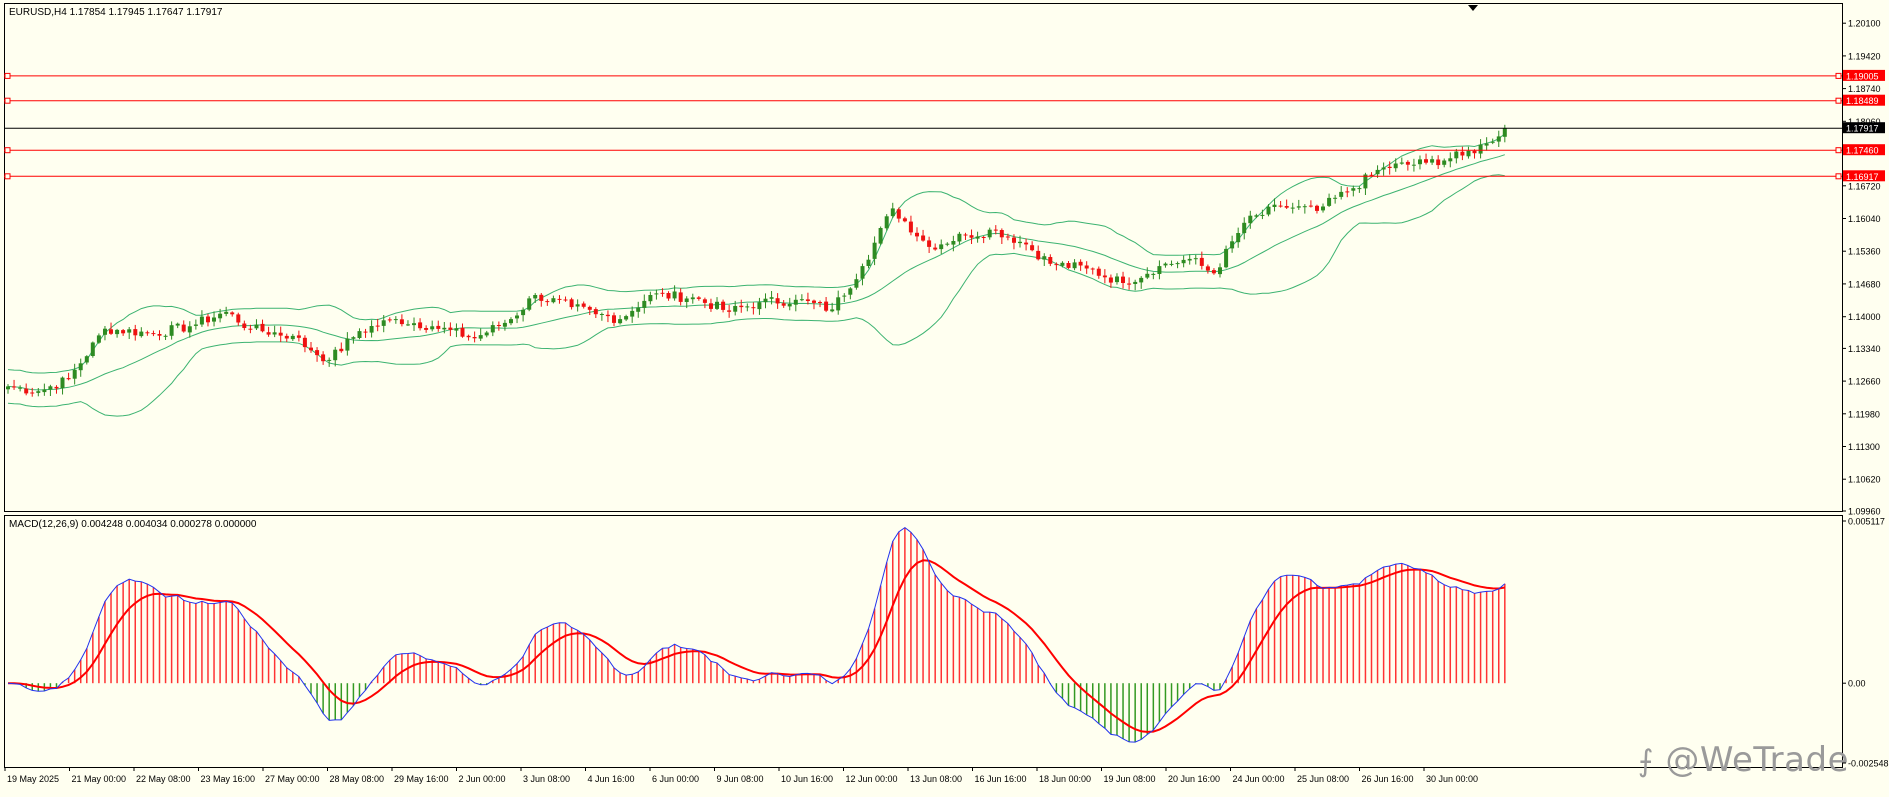 This screenshot has height=797, width=1889. What do you see at coordinates (1864, 447) in the screenshot?
I see `price-tick-label: 1.11300` at bounding box center [1864, 447].